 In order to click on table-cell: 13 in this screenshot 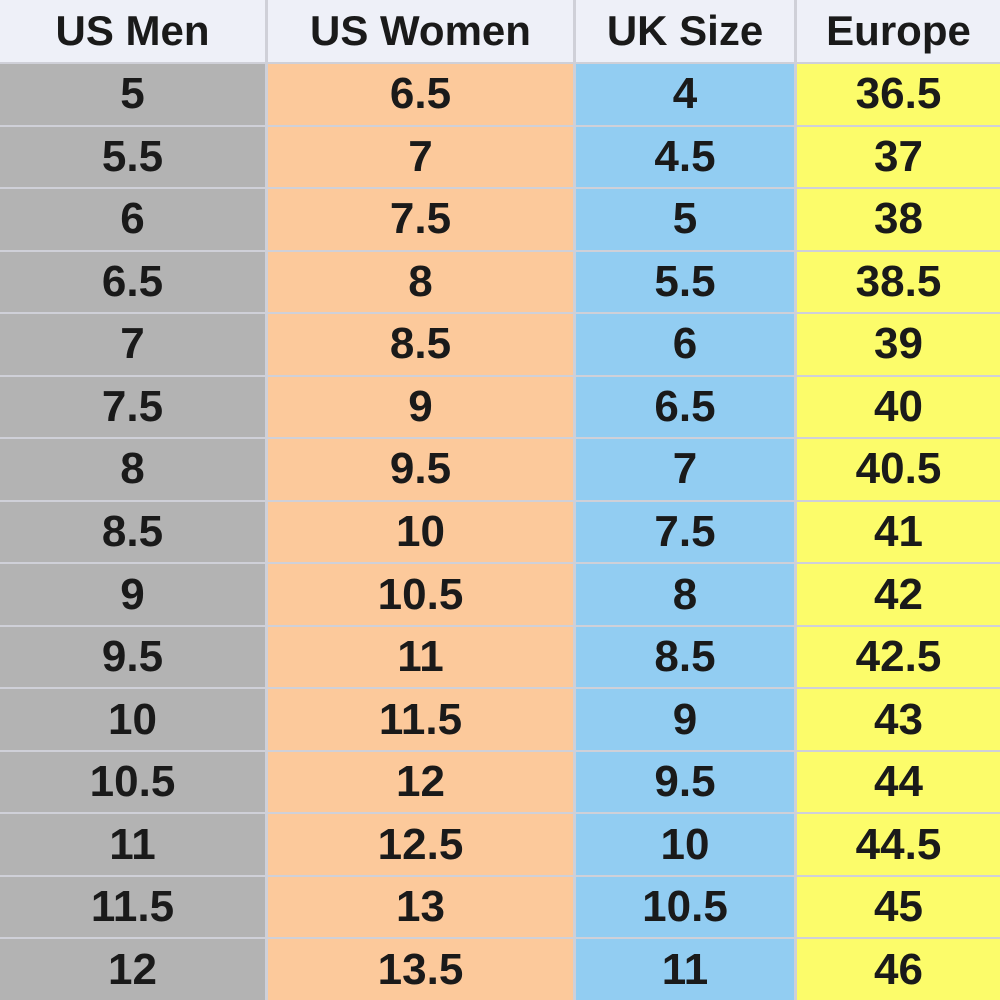, I will do `click(420, 907)`.